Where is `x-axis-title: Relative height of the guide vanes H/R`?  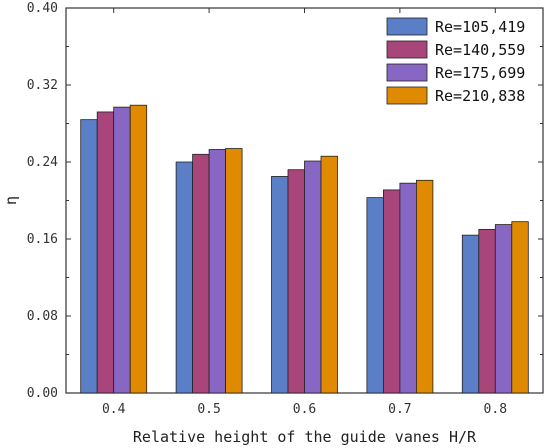
x-axis-title: Relative height of the guide vanes H/R is located at coordinates (305, 437).